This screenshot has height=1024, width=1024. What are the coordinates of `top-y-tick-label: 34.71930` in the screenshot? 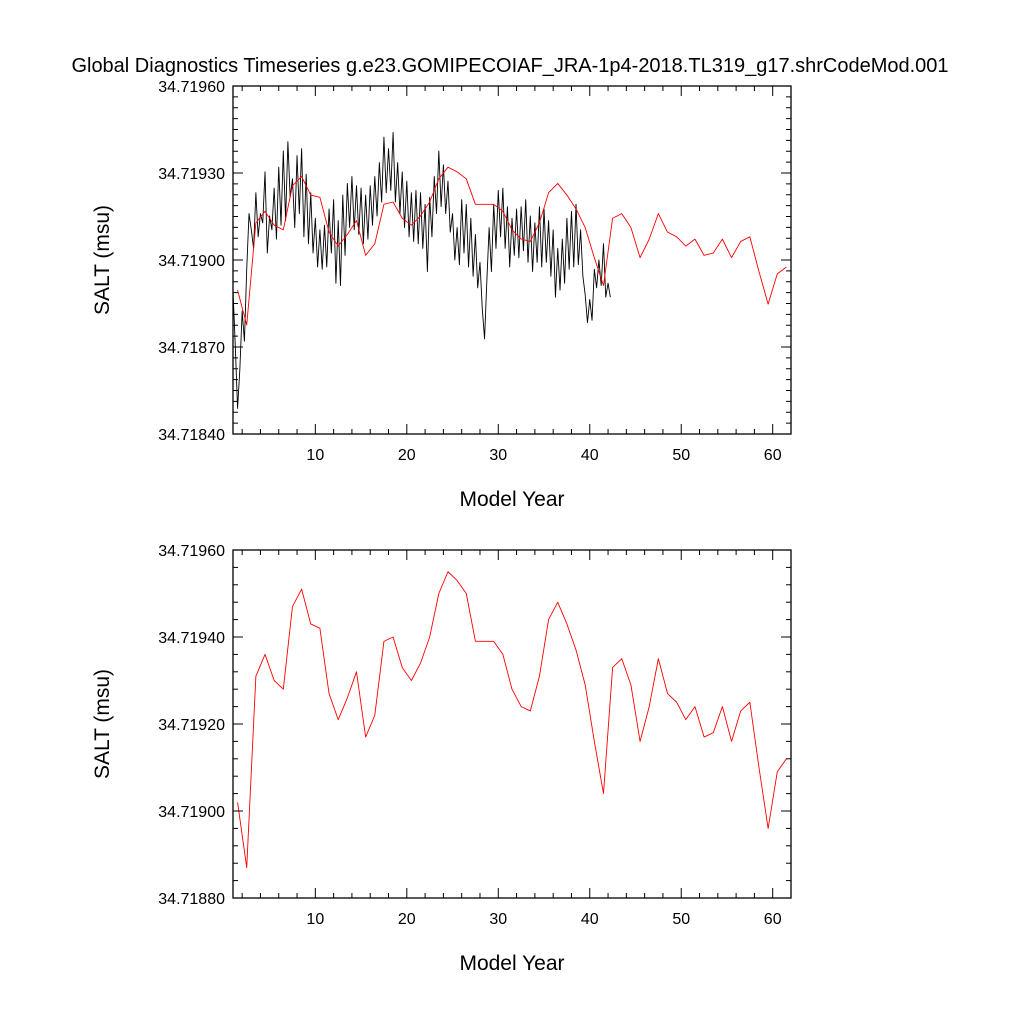 It's located at (191, 174).